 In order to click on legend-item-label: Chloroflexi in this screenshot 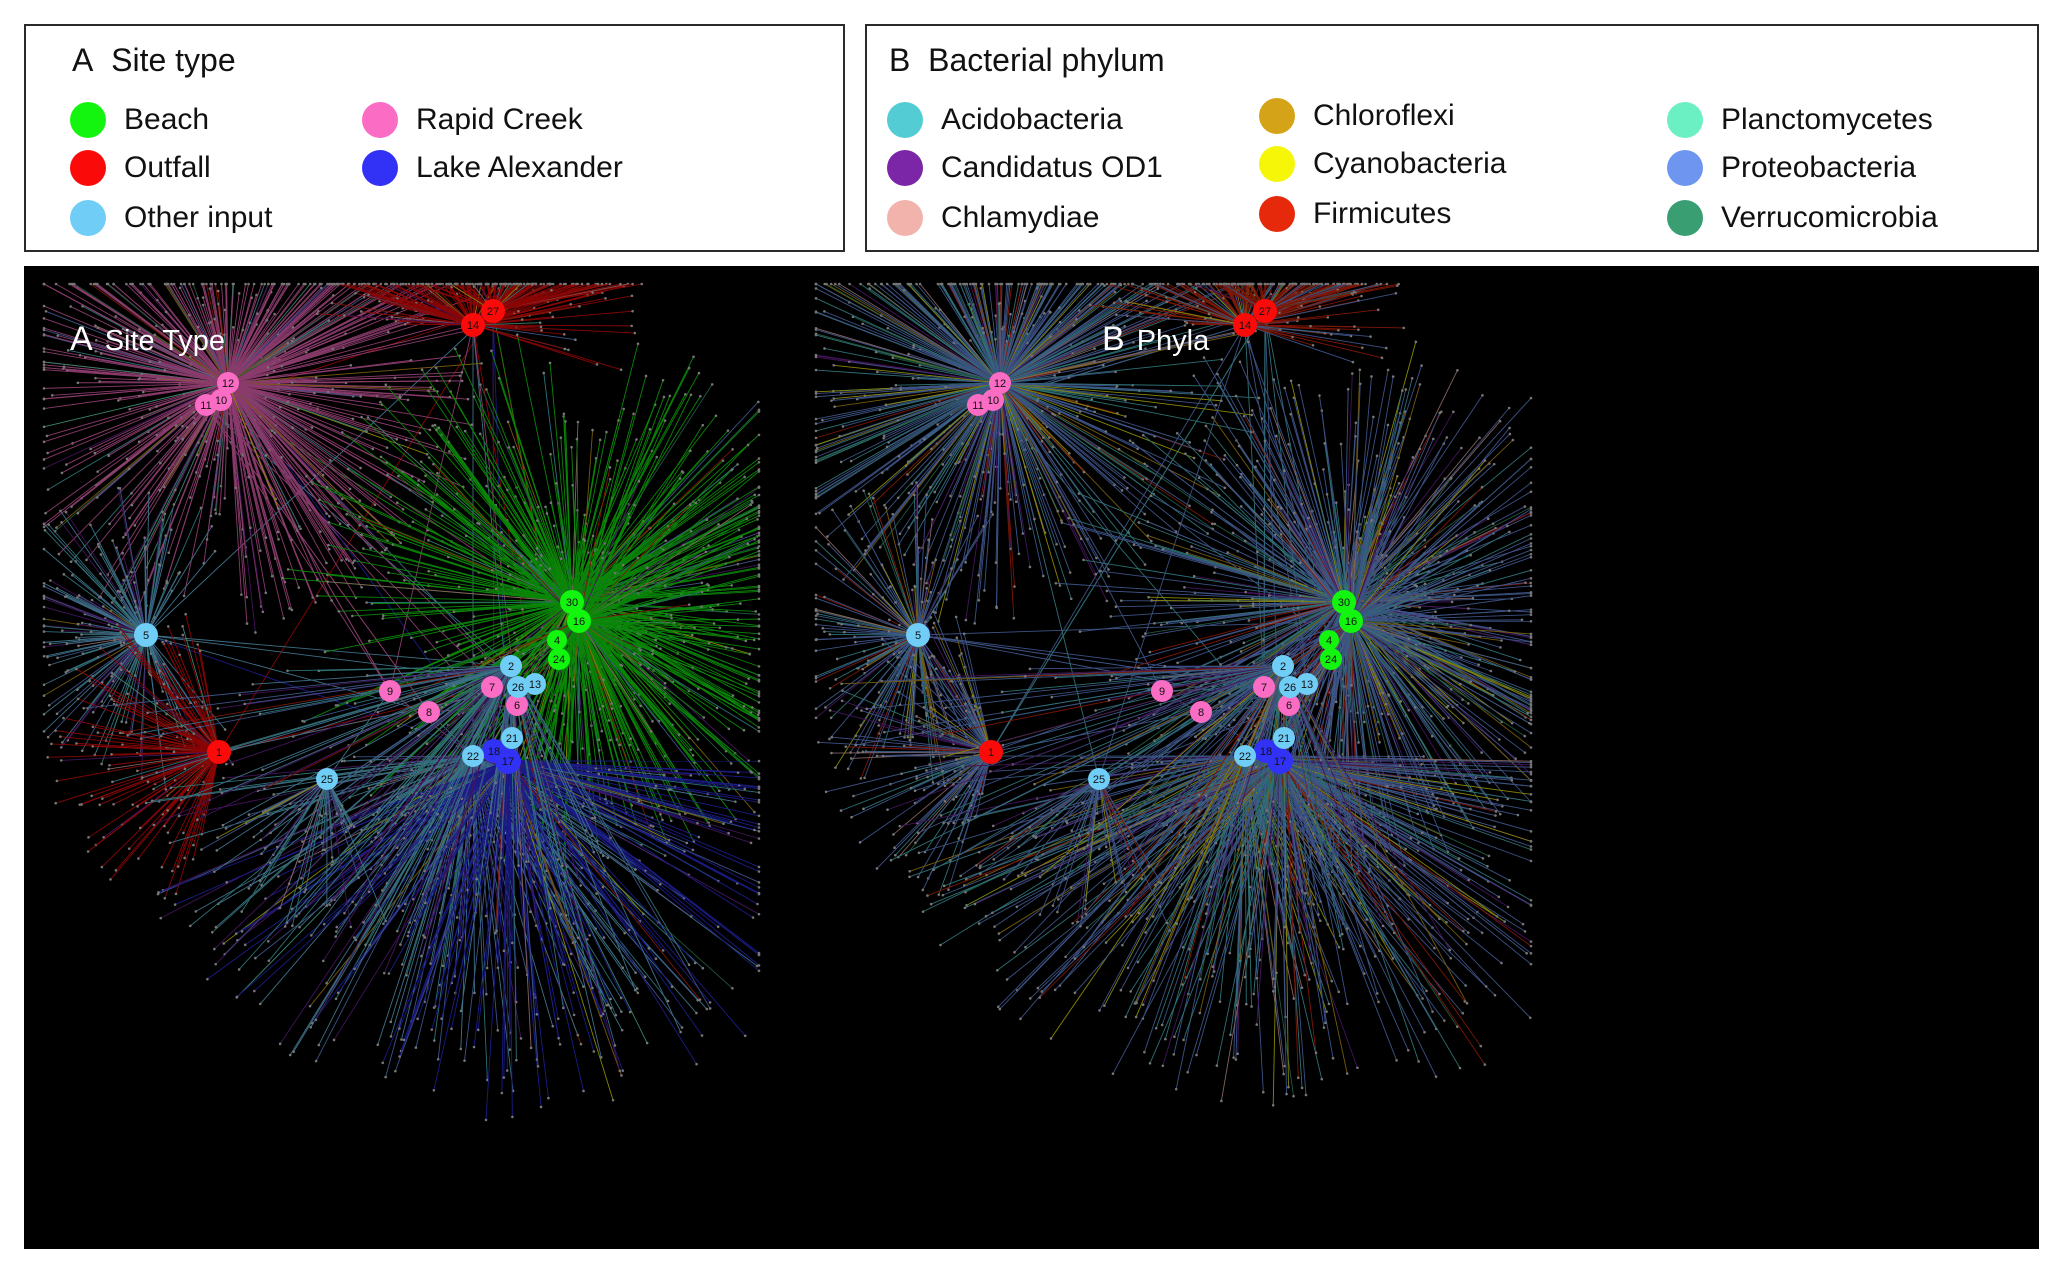, I will do `click(1384, 115)`.